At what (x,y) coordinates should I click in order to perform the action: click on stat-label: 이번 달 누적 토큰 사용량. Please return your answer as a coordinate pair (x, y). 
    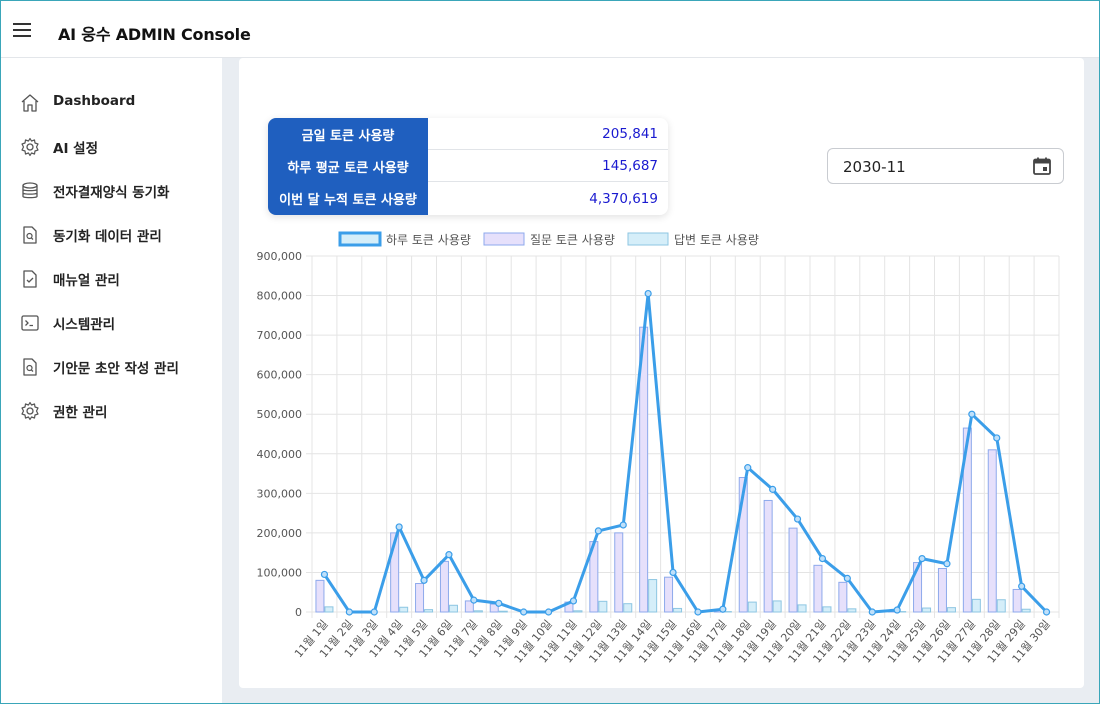
    Looking at the image, I should click on (348, 198).